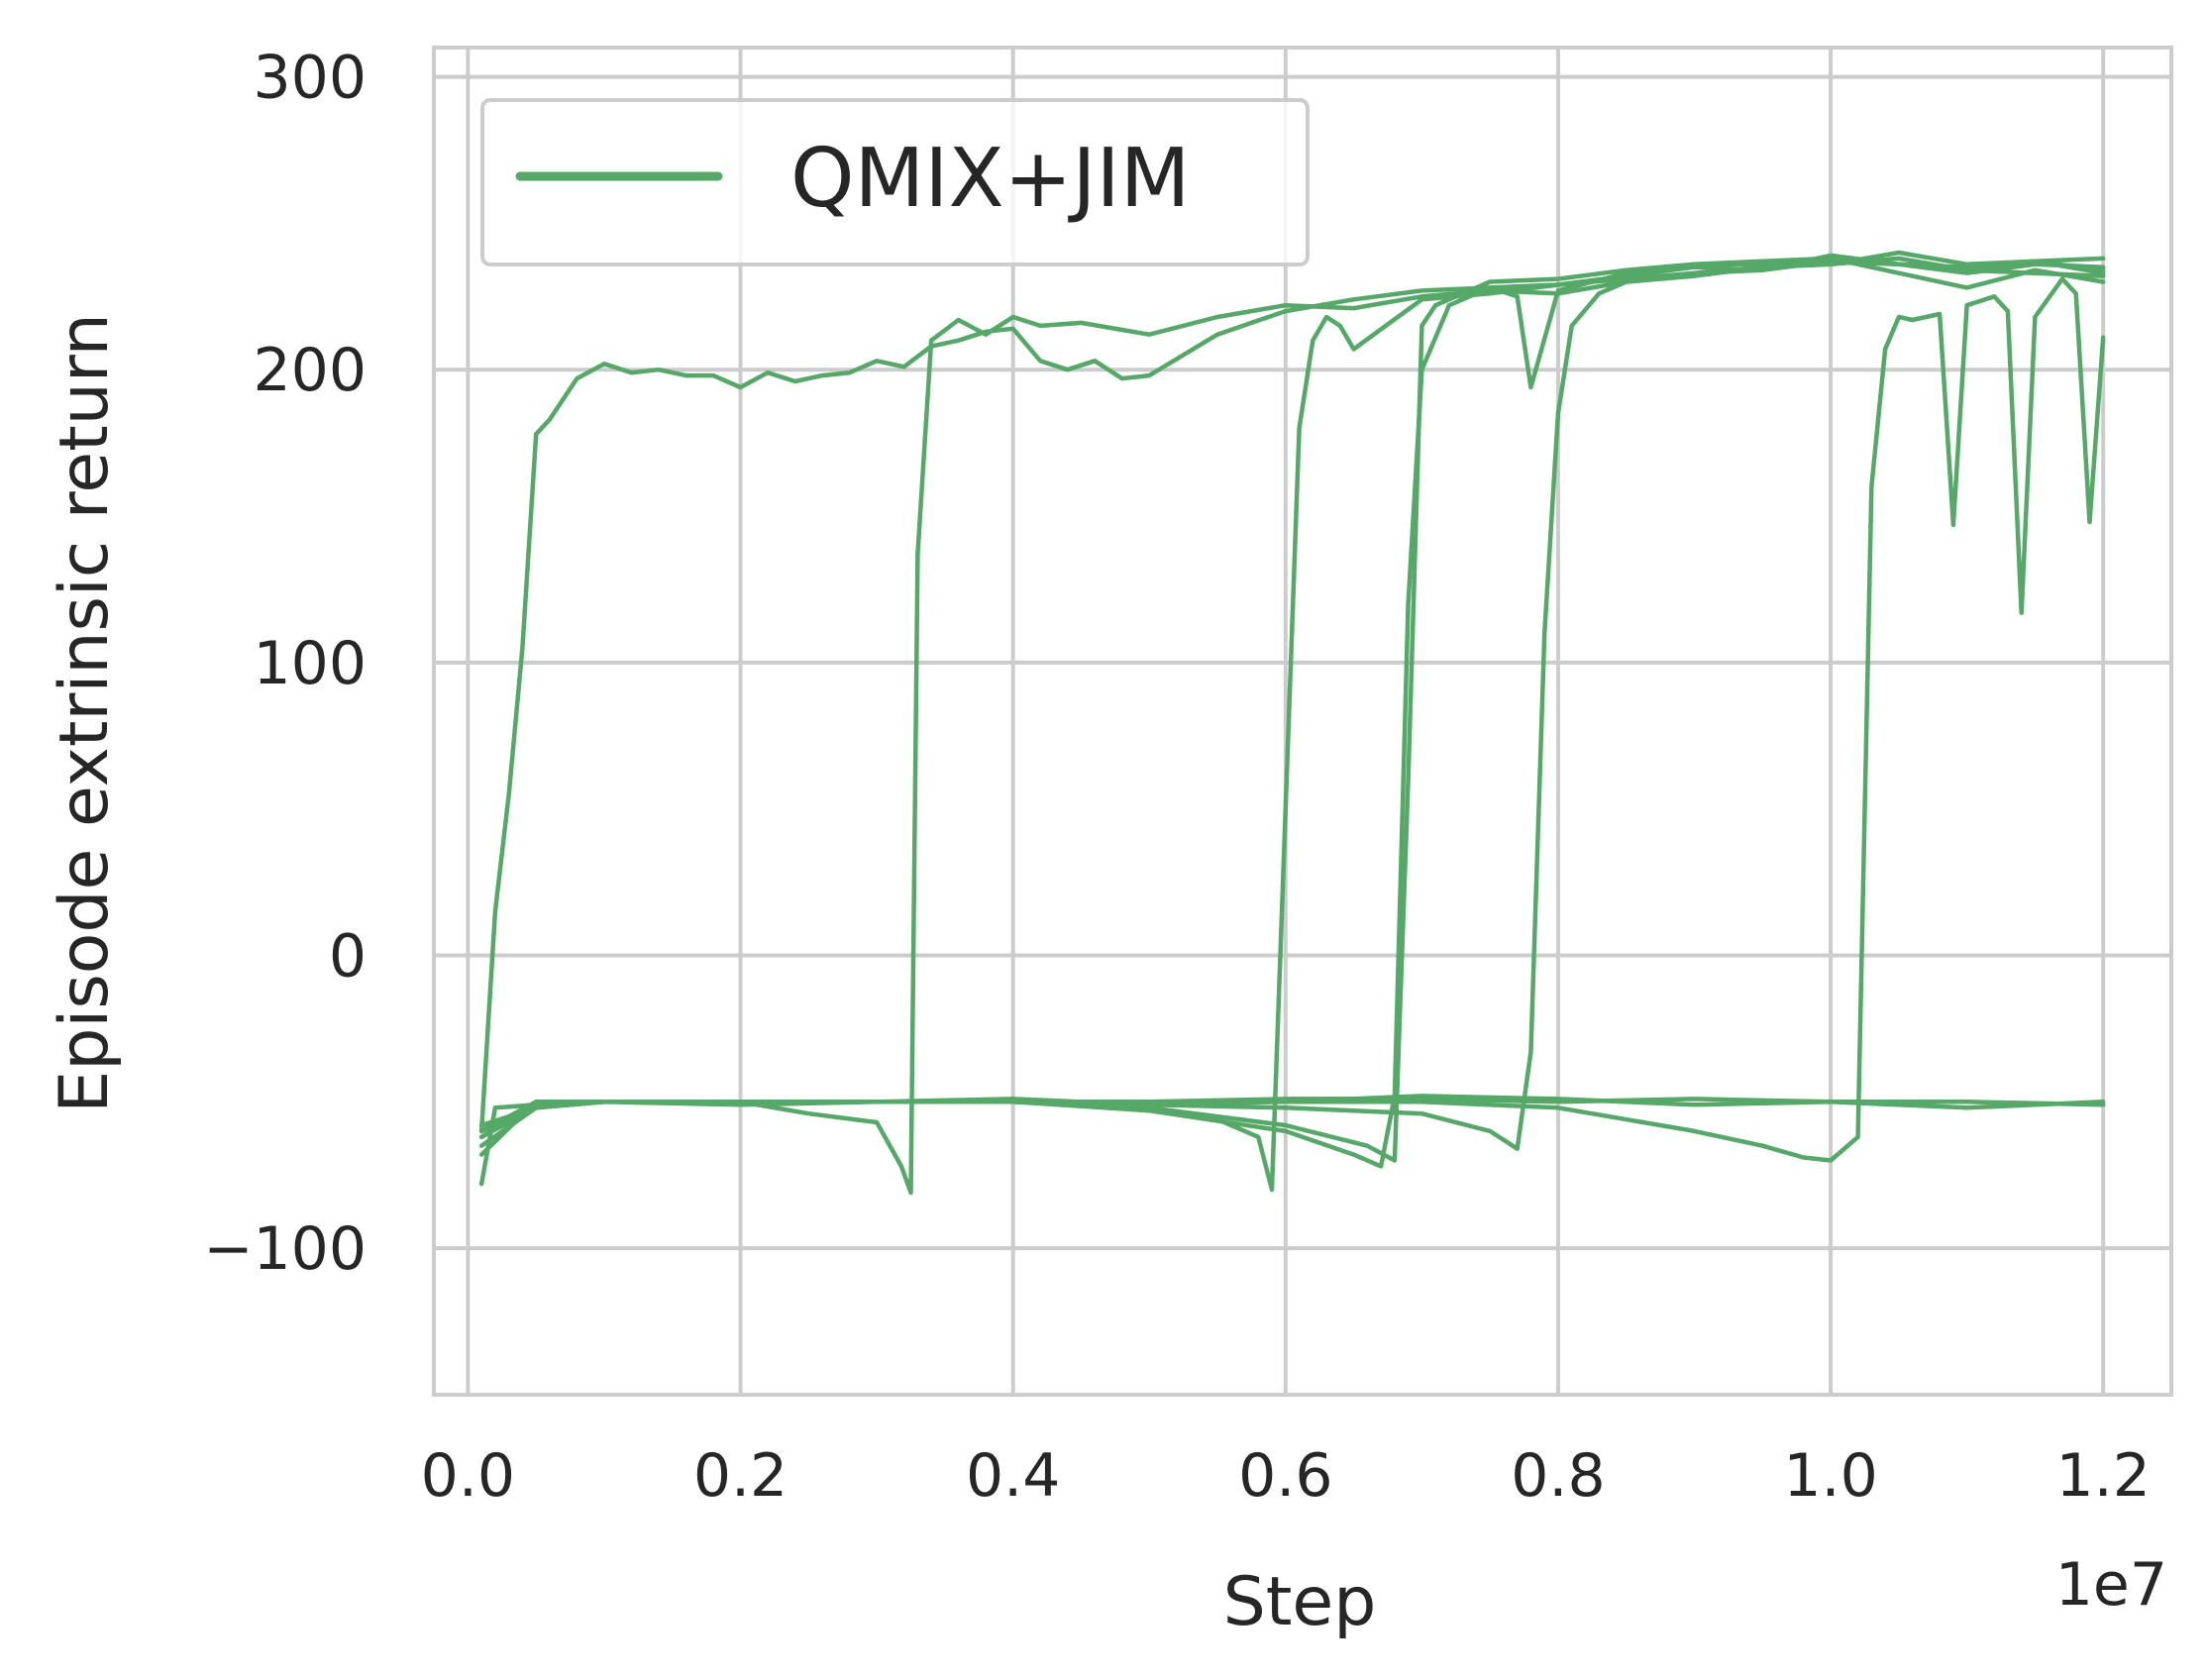 The width and height of the screenshot is (2207, 1680). Describe the element at coordinates (468, 1476) in the screenshot. I see `x-tick-label: 0.0` at that location.